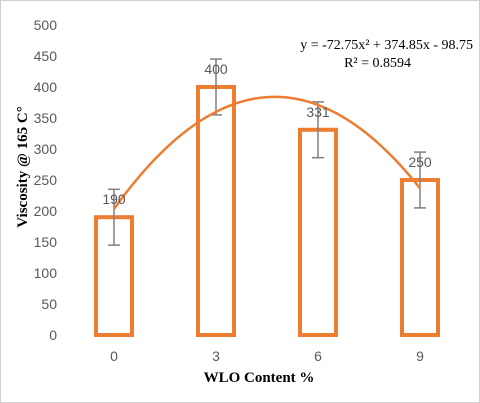 Image resolution: width=480 pixels, height=403 pixels. What do you see at coordinates (318, 356) in the screenshot?
I see `x-tick-label: 6` at bounding box center [318, 356].